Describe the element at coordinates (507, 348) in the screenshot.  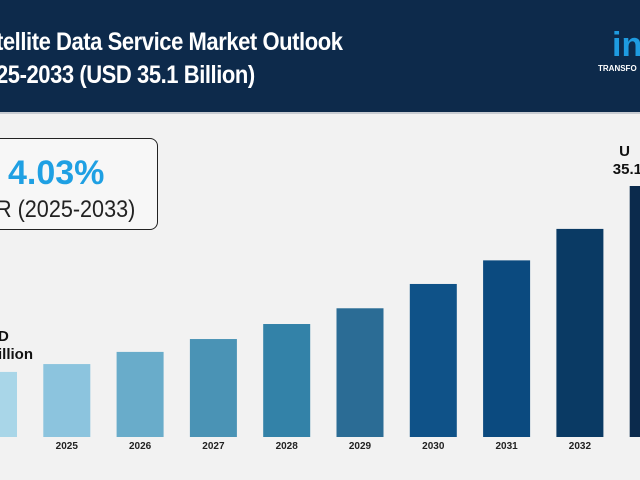
I see `bar-2031` at that location.